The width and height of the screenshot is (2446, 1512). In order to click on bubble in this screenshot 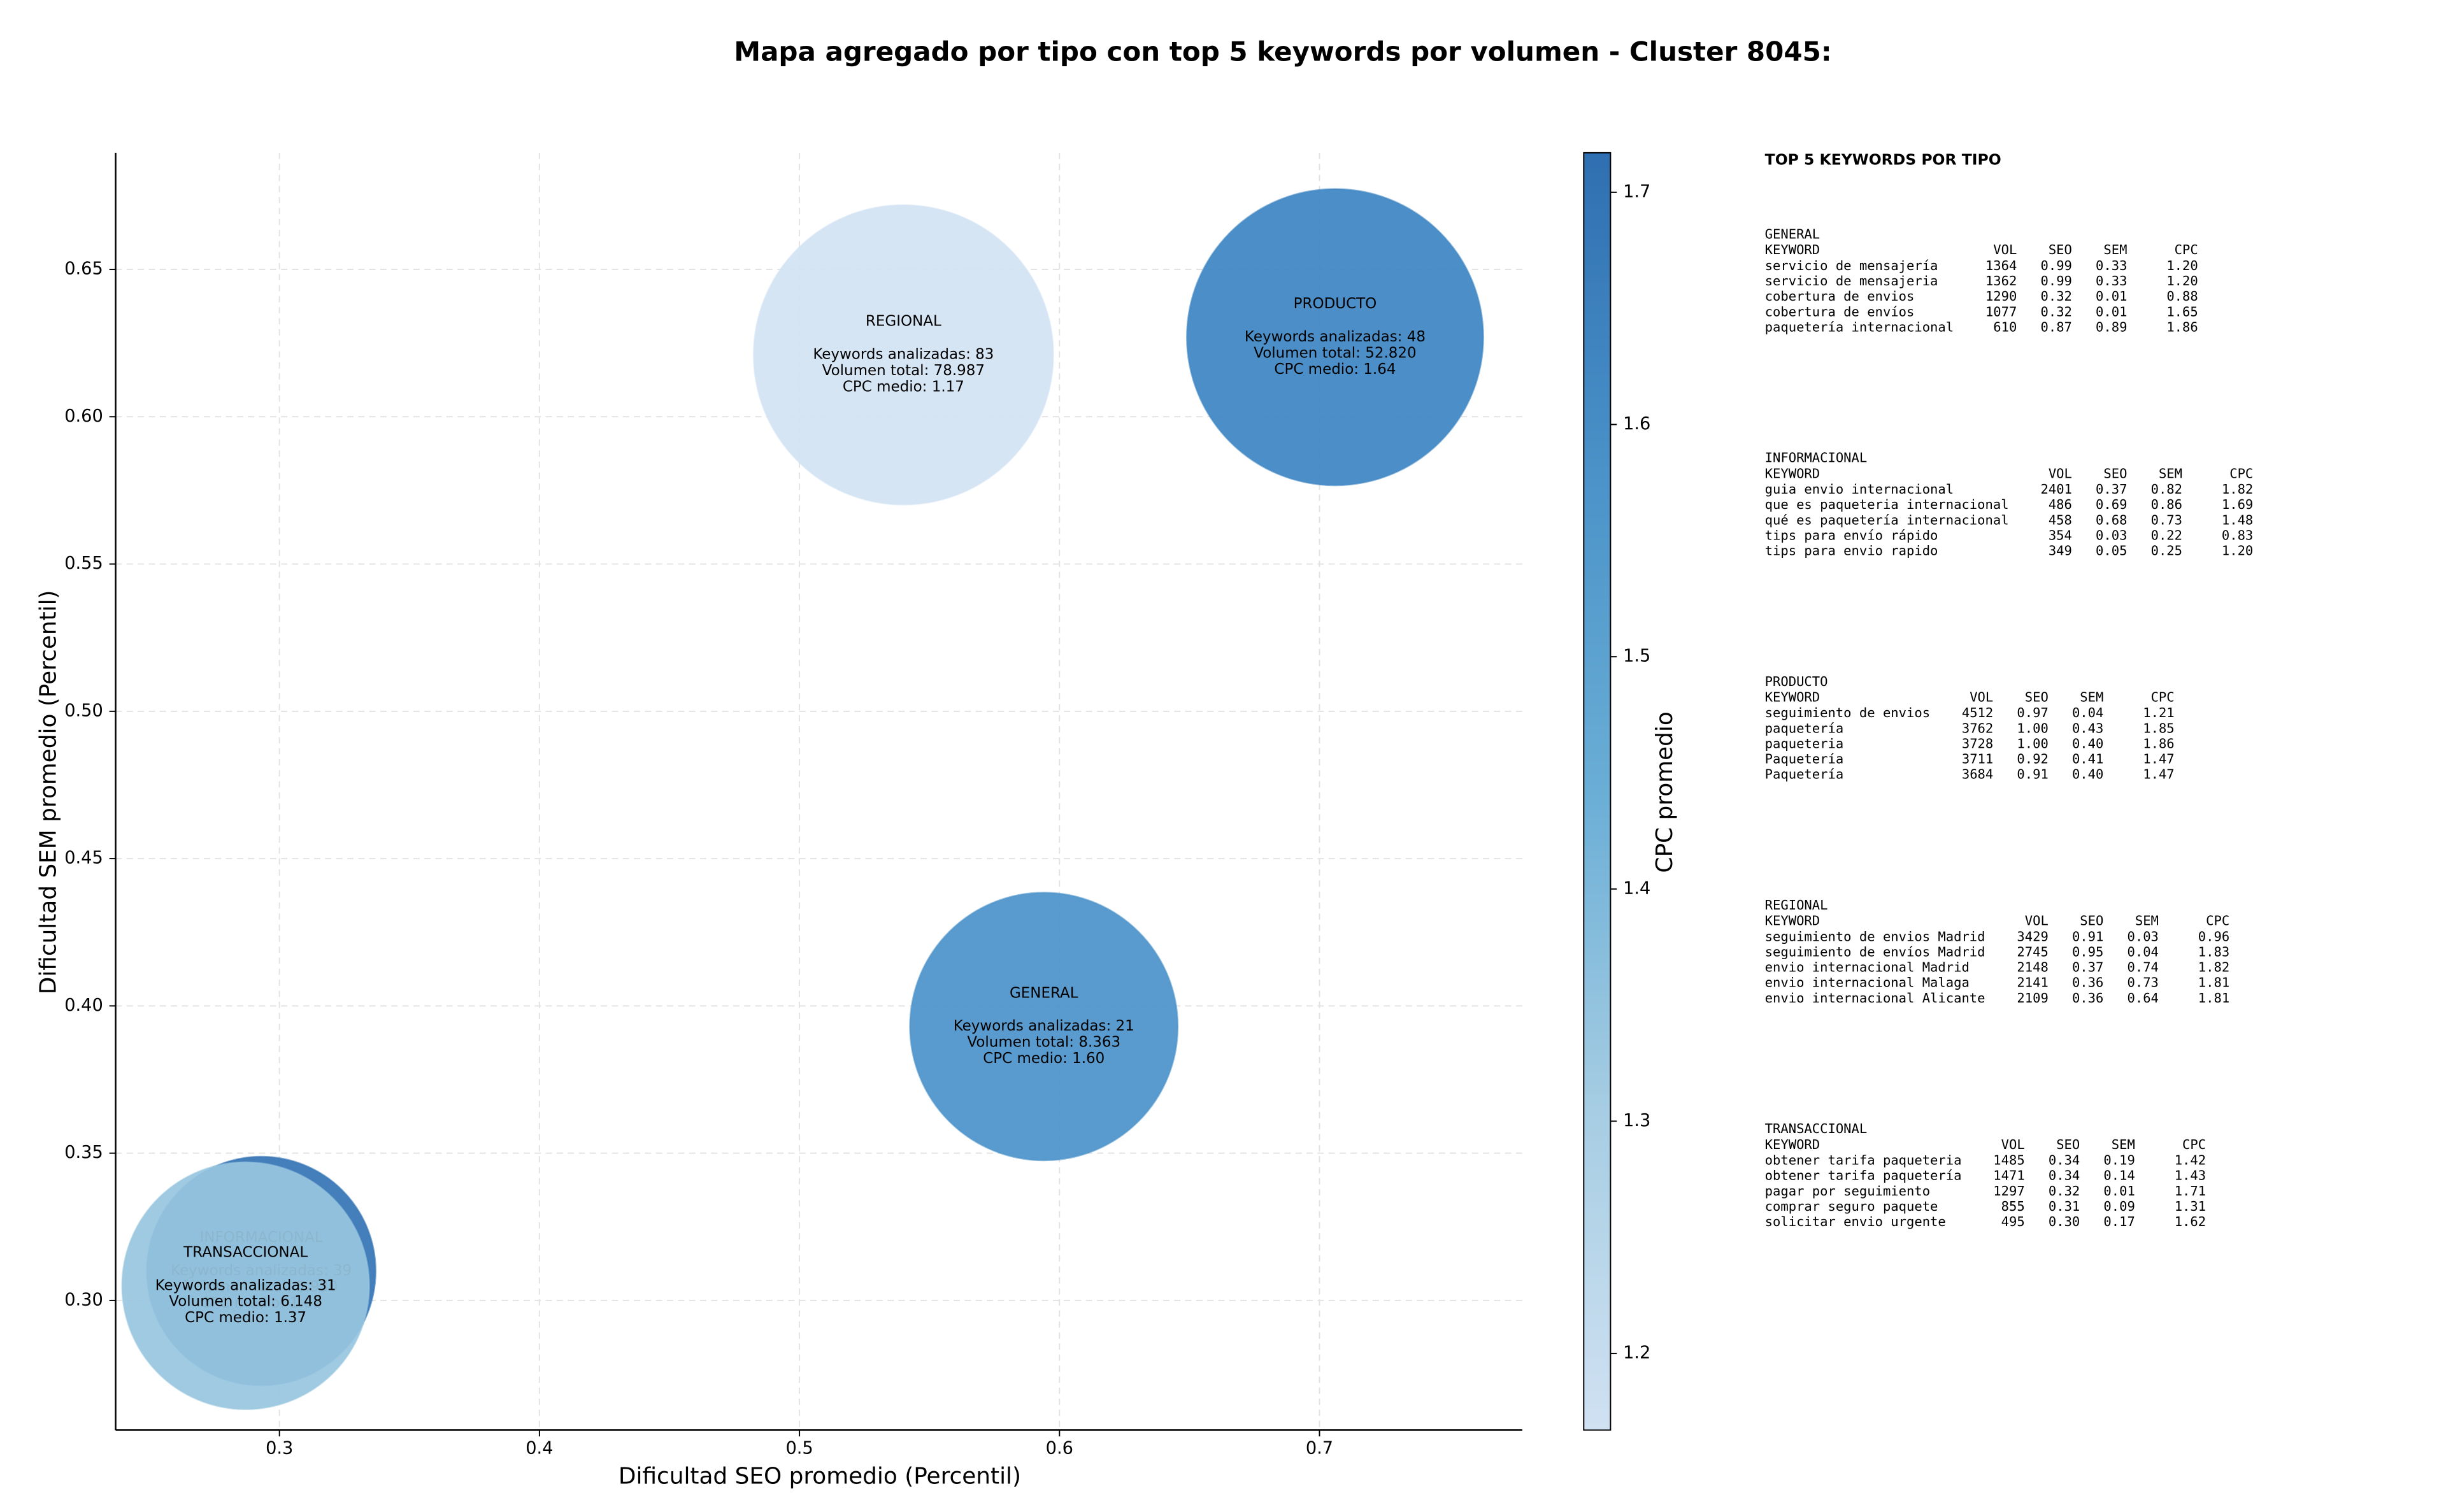, I will do `click(245, 1285)`.